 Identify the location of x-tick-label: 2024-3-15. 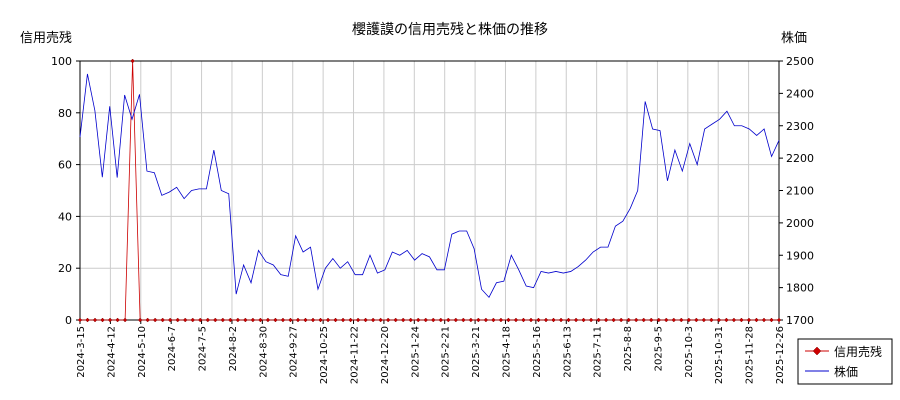
(81, 352).